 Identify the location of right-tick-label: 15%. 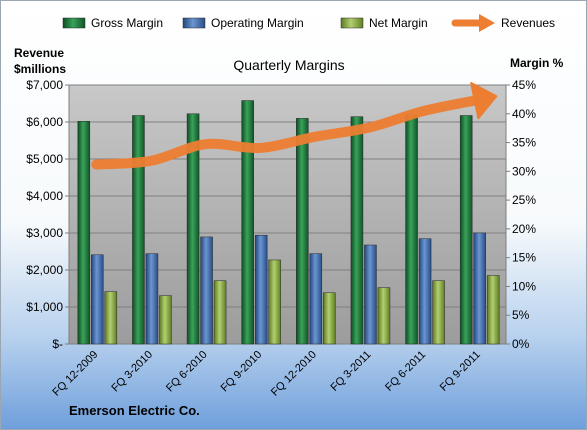
(524, 258).